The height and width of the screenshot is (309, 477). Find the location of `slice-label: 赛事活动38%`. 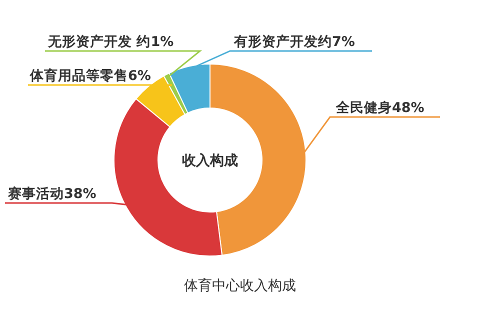

slice-label: 赛事活动38% is located at coordinates (52, 193).